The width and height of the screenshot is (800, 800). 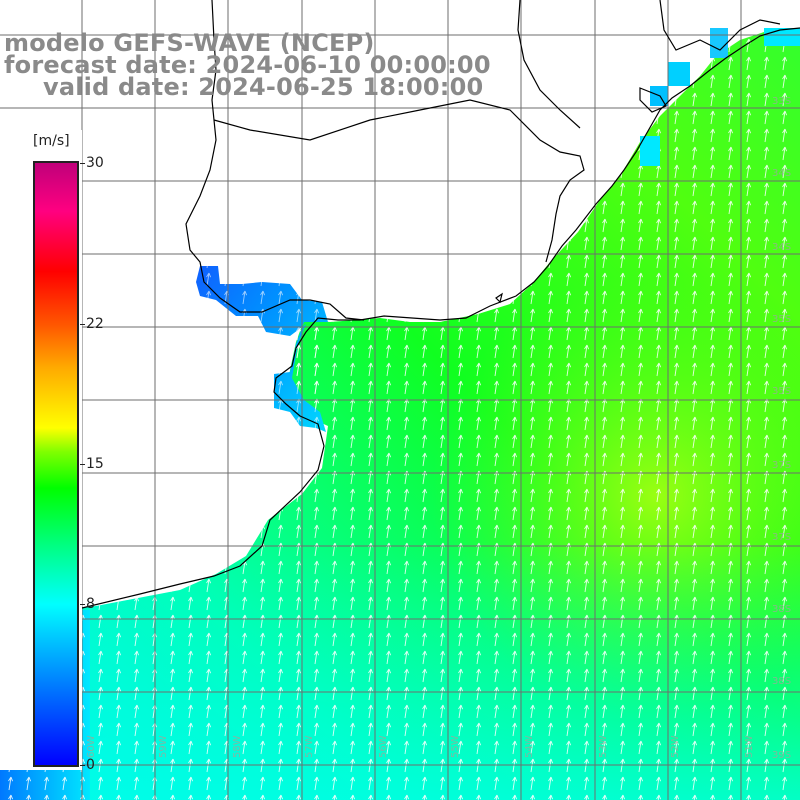 What do you see at coordinates (420, 746) in the screenshot?
I see `lon-labels: 60W 59W 58W 57W 56W 55W 54W 53W 52W 51W` at bounding box center [420, 746].